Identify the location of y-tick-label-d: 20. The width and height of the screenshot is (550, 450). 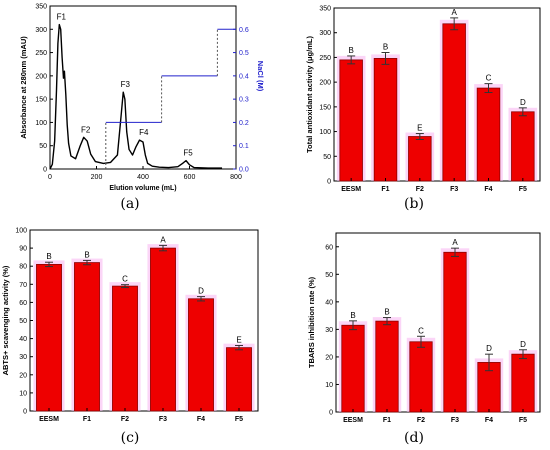
(329, 357).